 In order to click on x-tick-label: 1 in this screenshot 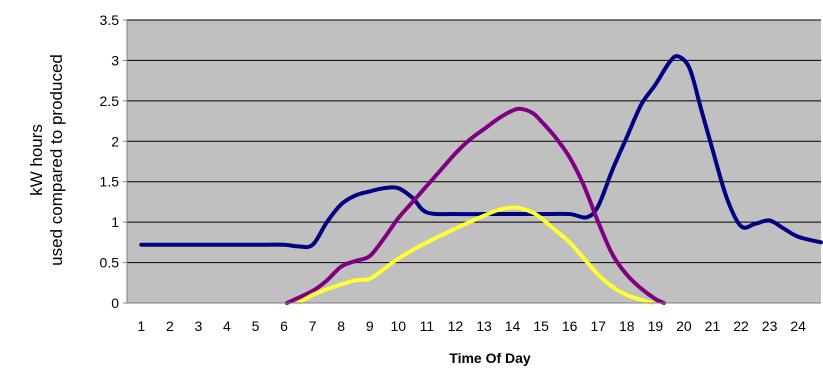, I will do `click(141, 326)`.